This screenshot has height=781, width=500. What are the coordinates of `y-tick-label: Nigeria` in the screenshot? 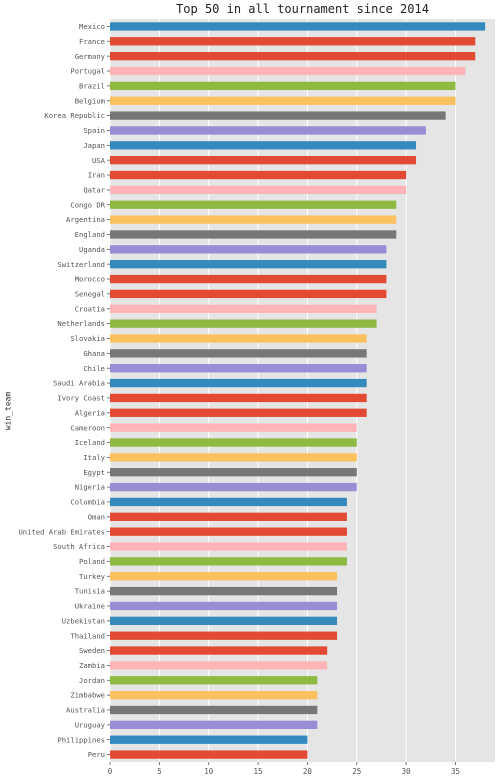 It's located at (90, 487).